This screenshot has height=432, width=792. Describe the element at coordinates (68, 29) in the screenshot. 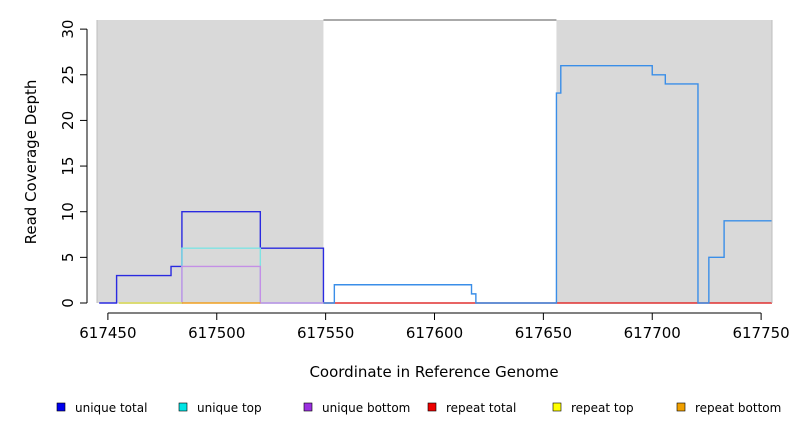

I see `y-tick-label-30: 30` at that location.